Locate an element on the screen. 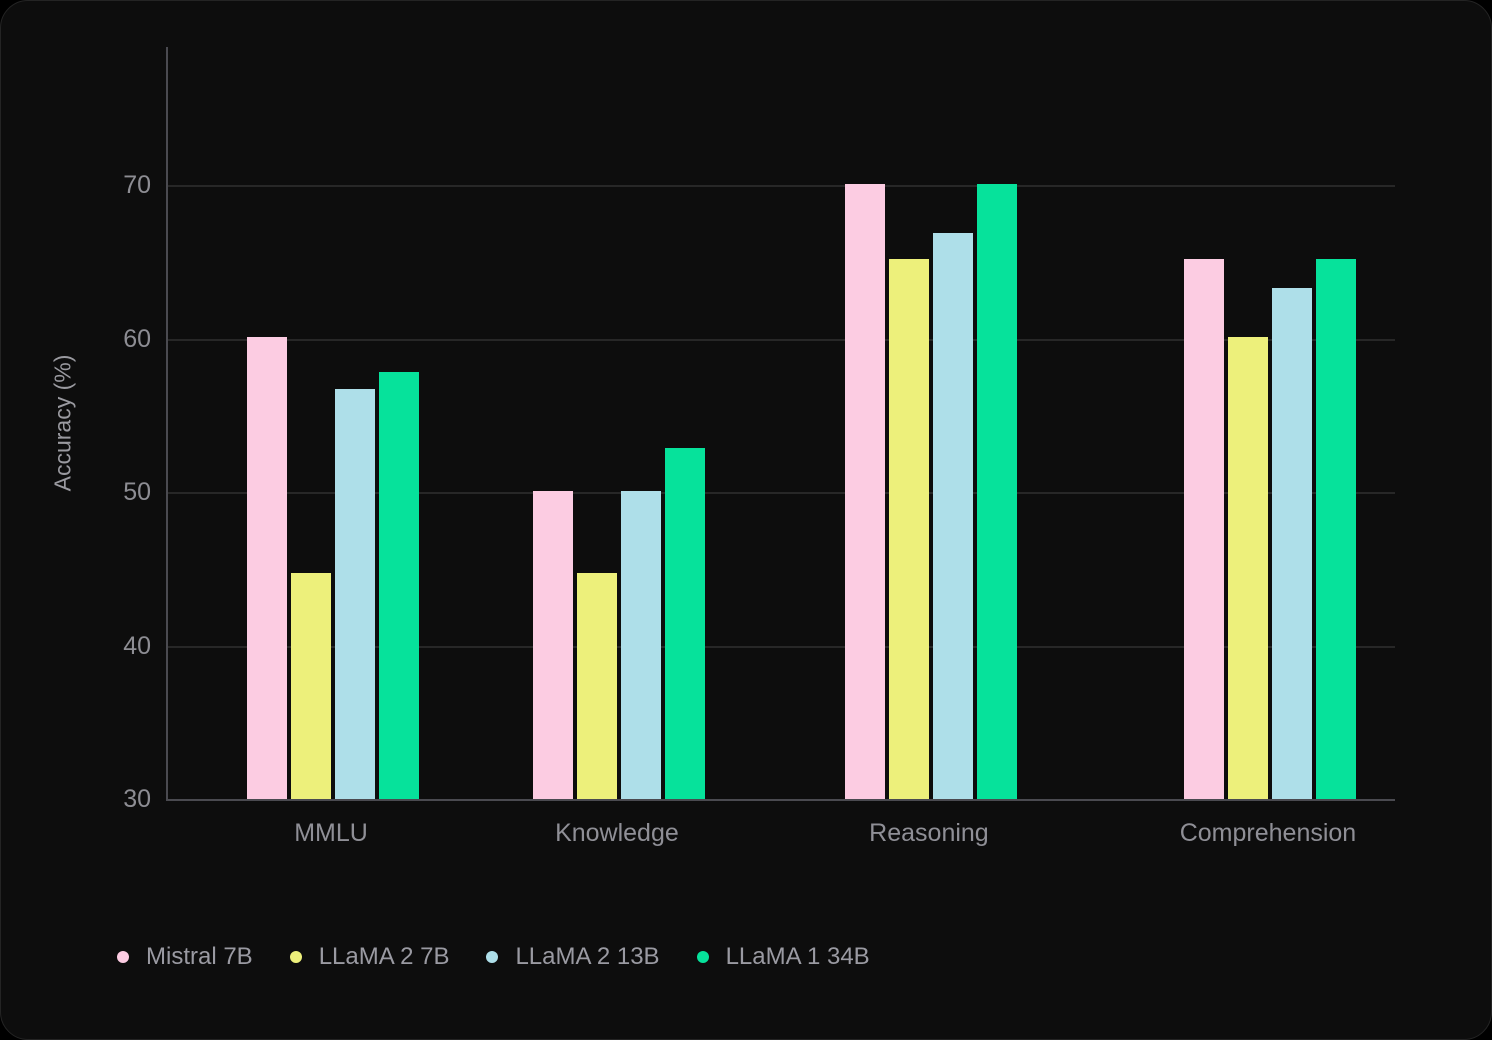  x-axis-label-reasoning: Reasoning is located at coordinates (929, 833).